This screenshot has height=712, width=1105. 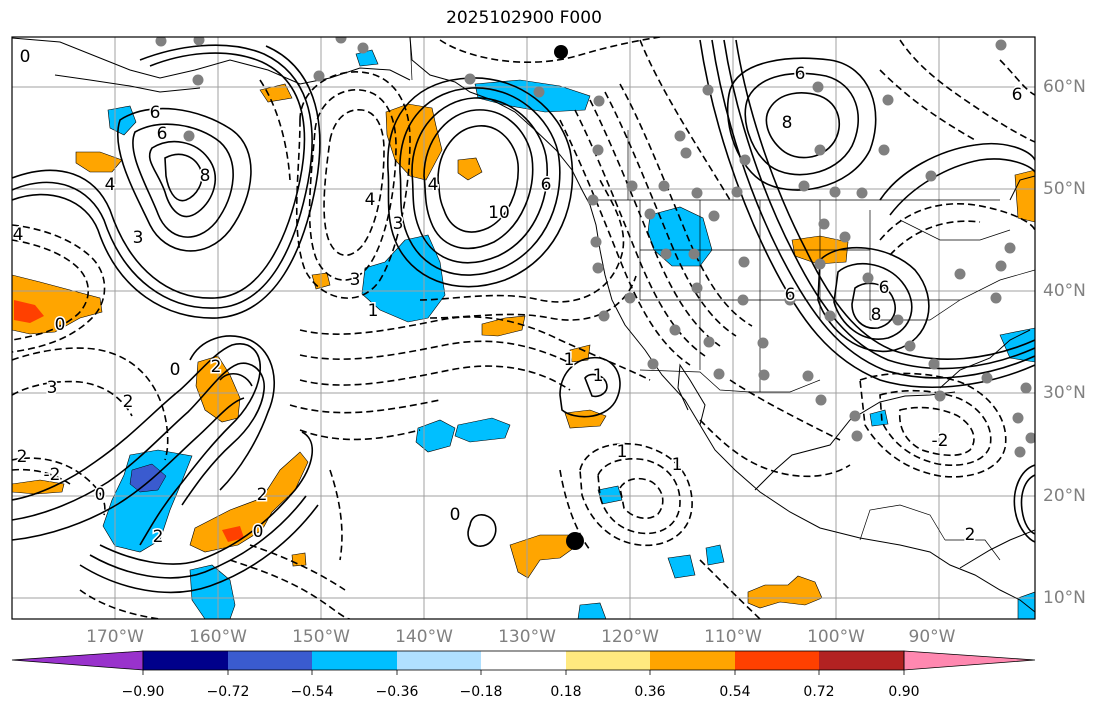 What do you see at coordinates (836, 637) in the screenshot?
I see `longitude-label: 100°W` at bounding box center [836, 637].